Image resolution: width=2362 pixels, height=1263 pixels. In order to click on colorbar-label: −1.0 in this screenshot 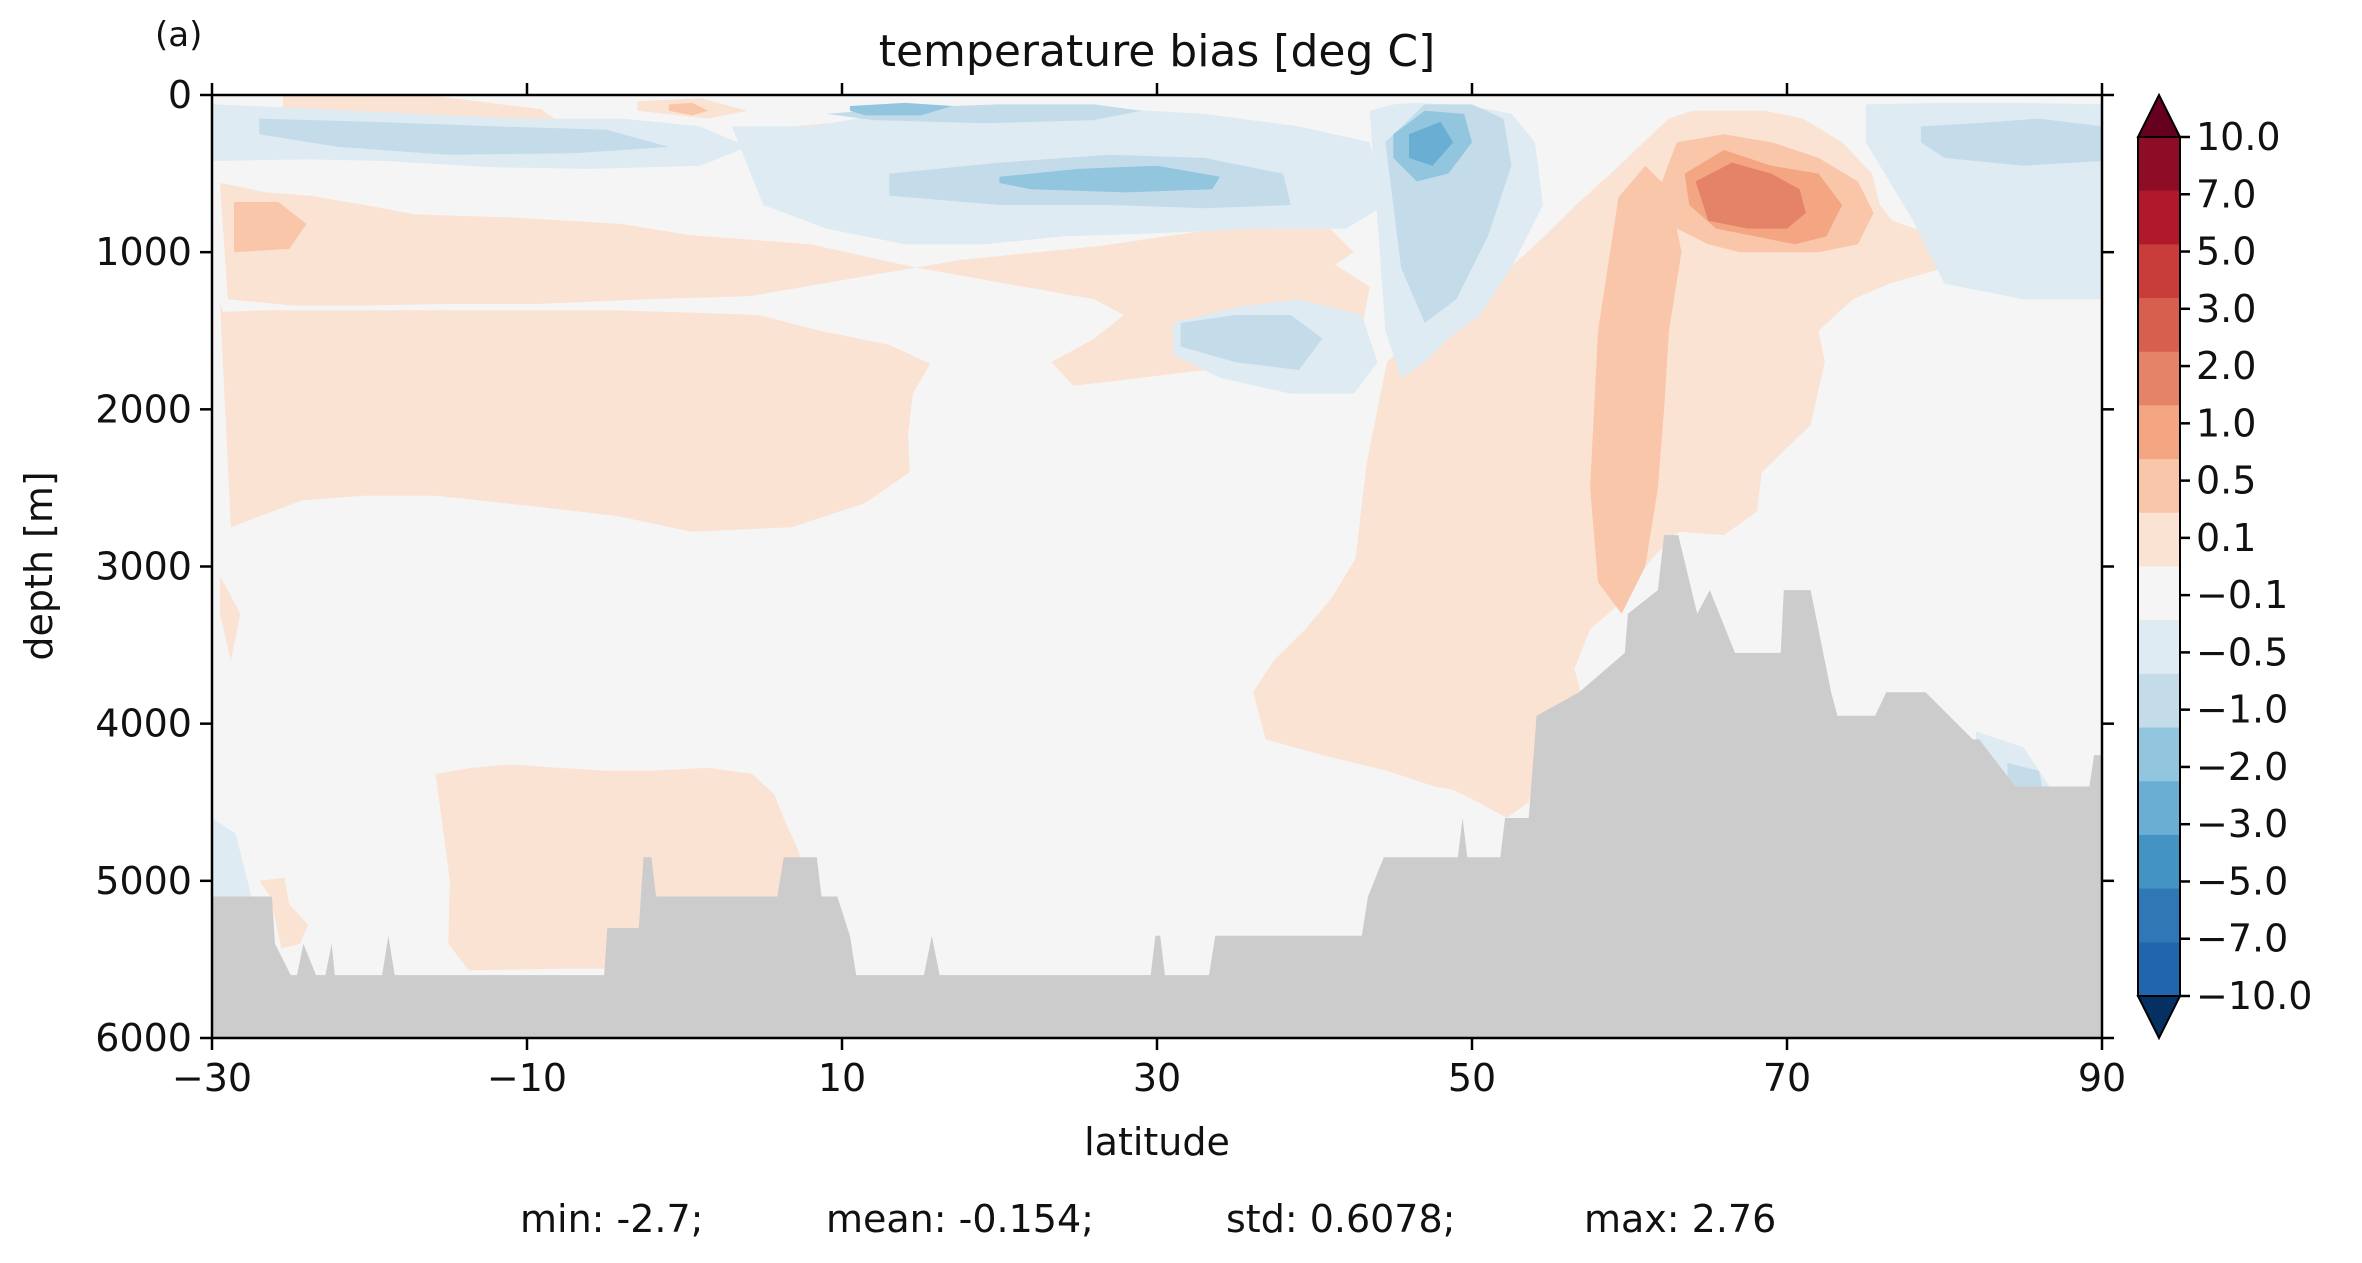, I will do `click(2242, 710)`.